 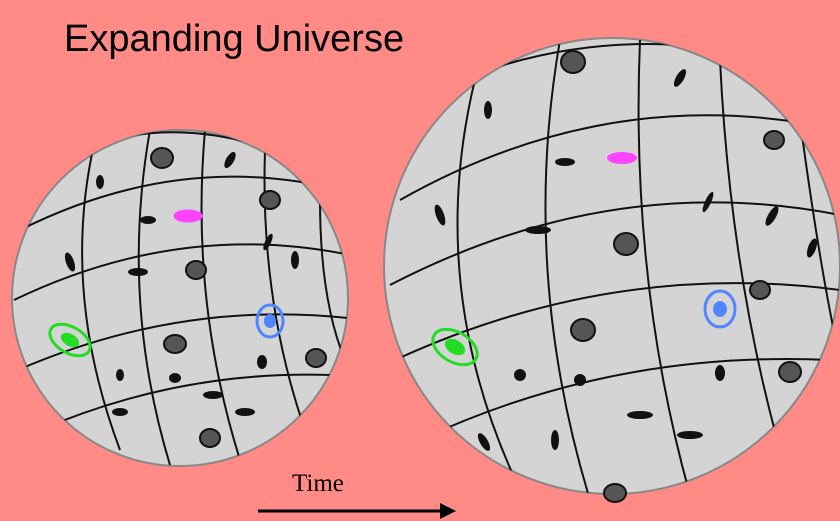 I want to click on diagram-title: Expanding Universe, so click(x=234, y=39).